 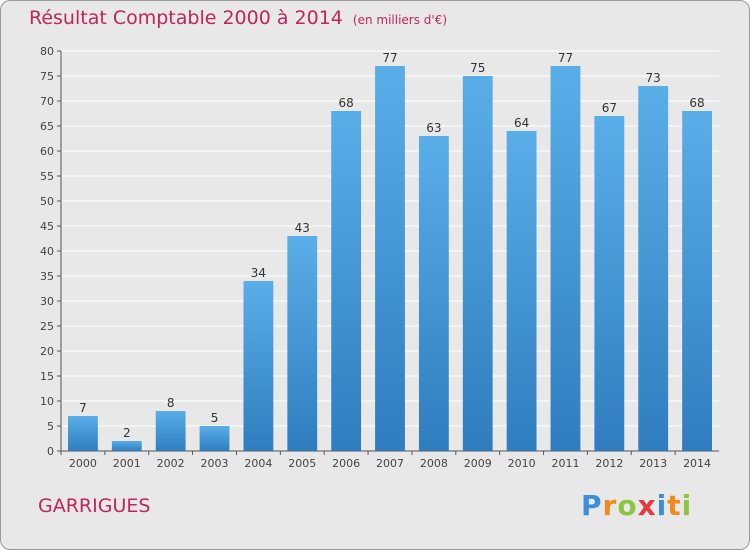 What do you see at coordinates (171, 463) in the screenshot?
I see `x-tick-label: 2002` at bounding box center [171, 463].